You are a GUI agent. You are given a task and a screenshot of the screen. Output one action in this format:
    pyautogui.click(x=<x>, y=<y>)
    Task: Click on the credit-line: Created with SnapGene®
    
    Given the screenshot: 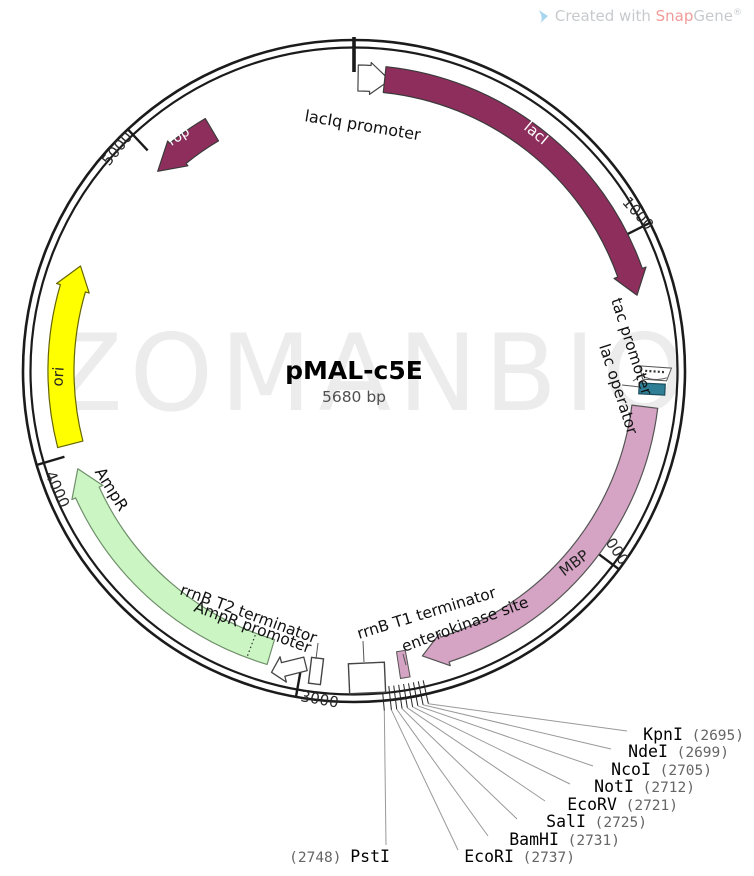 What is the action you would take?
    pyautogui.click(x=639, y=16)
    